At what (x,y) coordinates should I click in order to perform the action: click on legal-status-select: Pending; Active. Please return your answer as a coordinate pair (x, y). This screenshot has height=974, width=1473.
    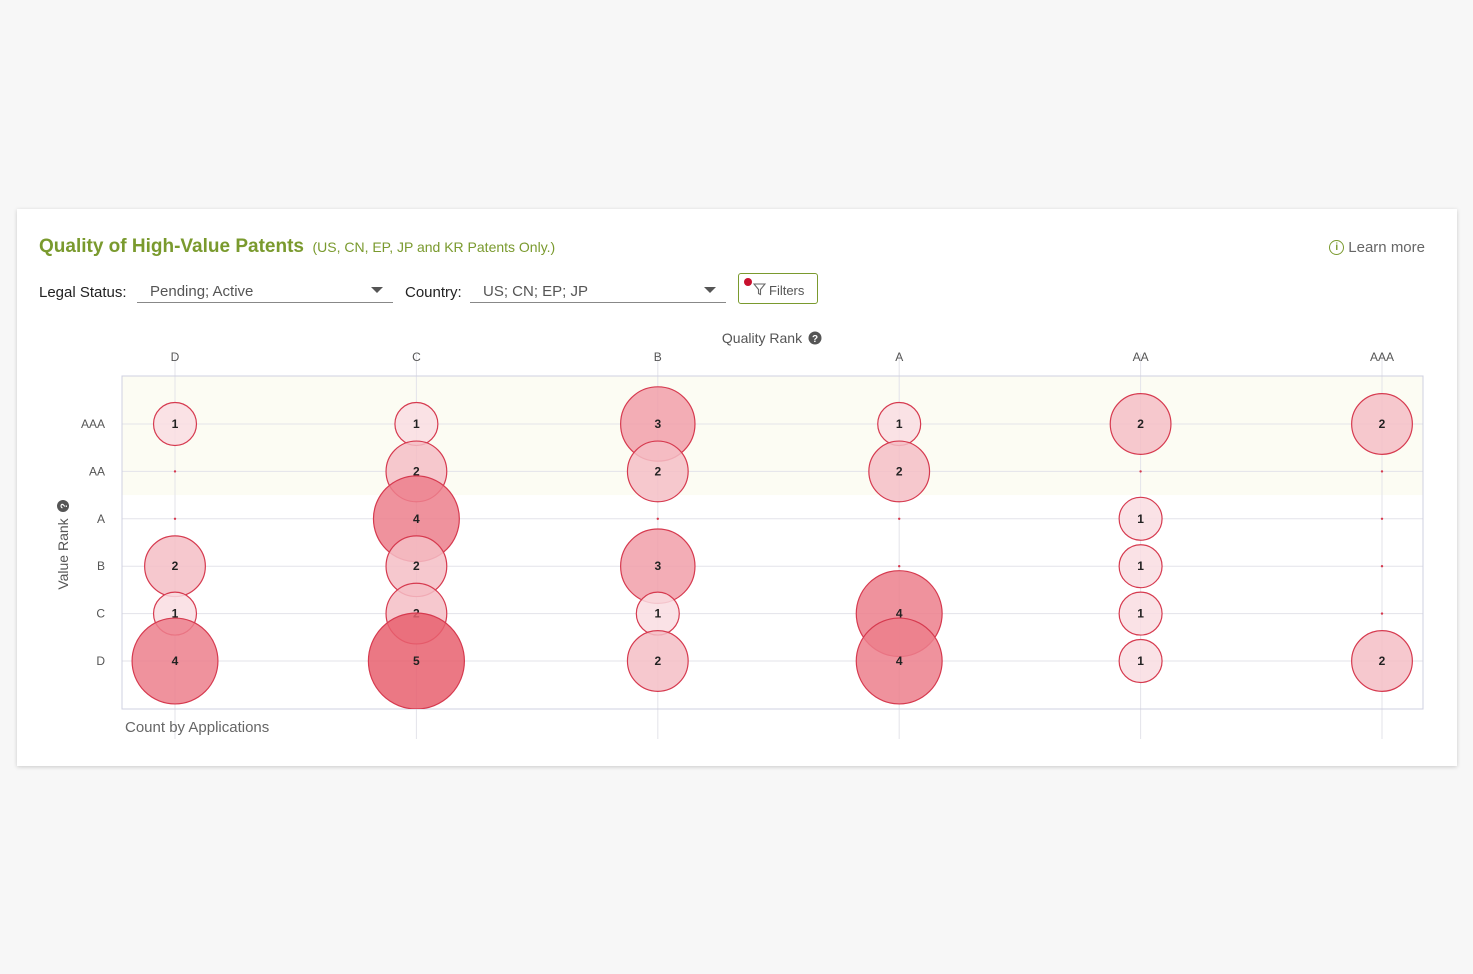
    Looking at the image, I should click on (265, 287).